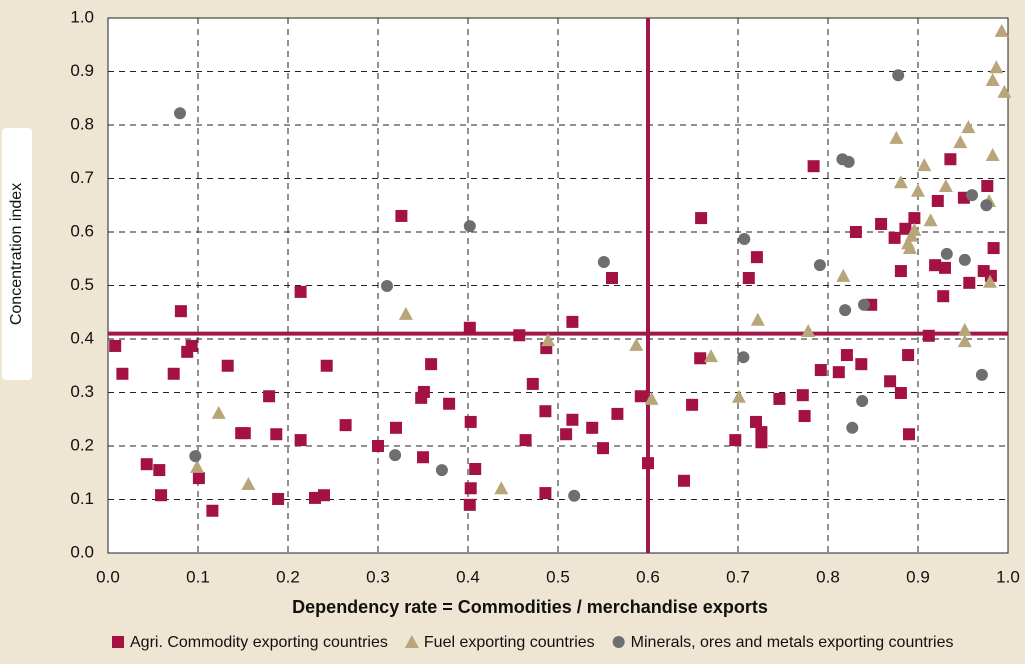  Describe the element at coordinates (378, 576) in the screenshot. I see `x-tick-label: 0.3` at that location.